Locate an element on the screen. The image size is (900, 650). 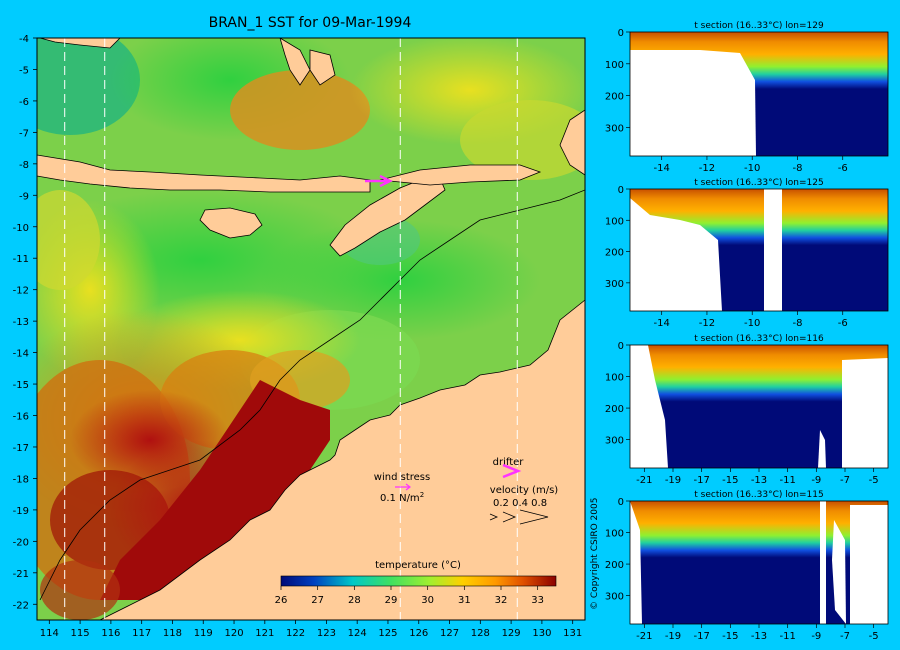
section-x-tick-label: -9 is located at coordinates (816, 480).